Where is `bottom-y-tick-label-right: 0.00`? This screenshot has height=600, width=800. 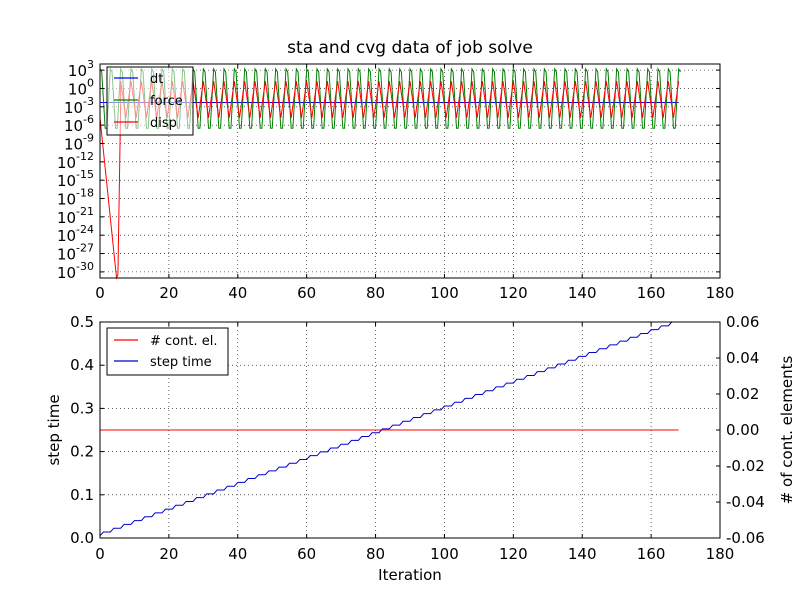 bottom-y-tick-label-right: 0.00 is located at coordinates (742, 430).